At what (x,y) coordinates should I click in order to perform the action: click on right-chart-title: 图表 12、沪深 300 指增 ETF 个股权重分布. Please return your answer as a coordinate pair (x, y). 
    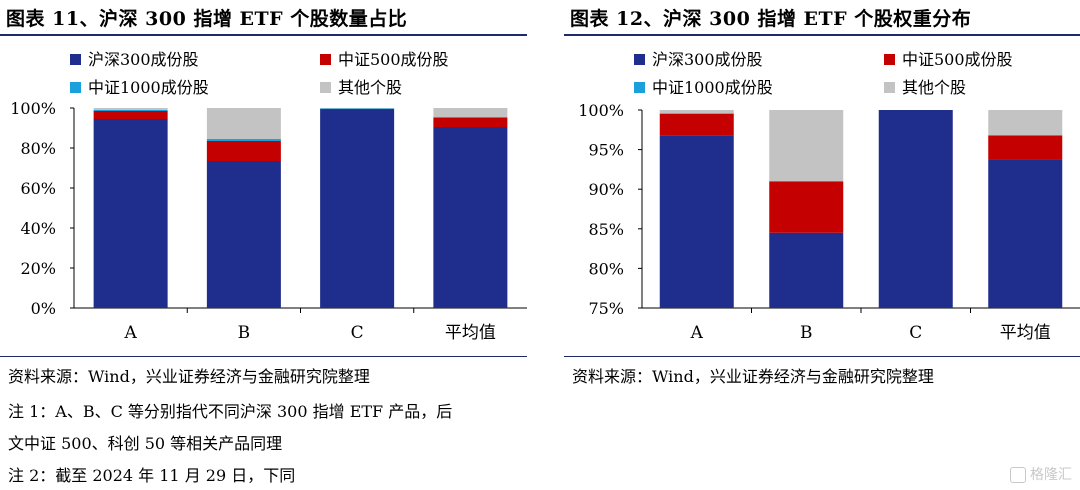
    Looking at the image, I should click on (771, 19).